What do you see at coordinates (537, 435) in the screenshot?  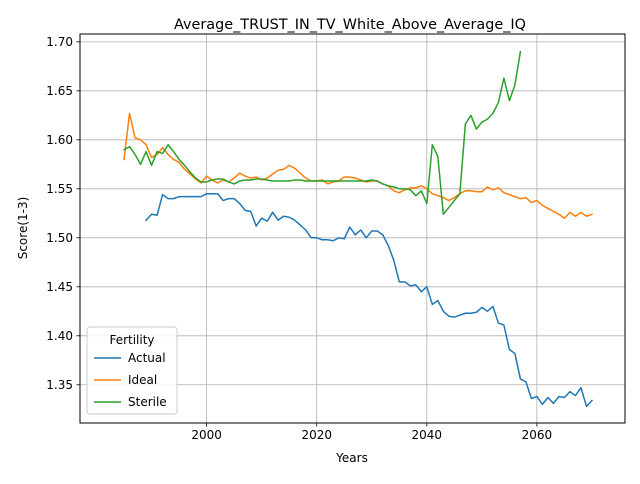 I see `x-tick-label: 2060` at bounding box center [537, 435].